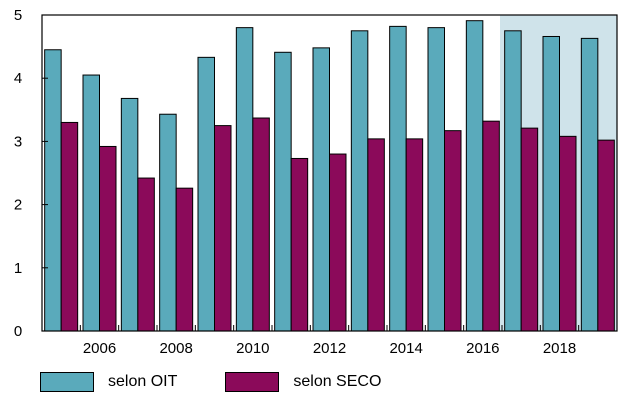 The width and height of the screenshot is (622, 403). Describe the element at coordinates (589, 184) in the screenshot. I see `bar-oit-2019` at that location.